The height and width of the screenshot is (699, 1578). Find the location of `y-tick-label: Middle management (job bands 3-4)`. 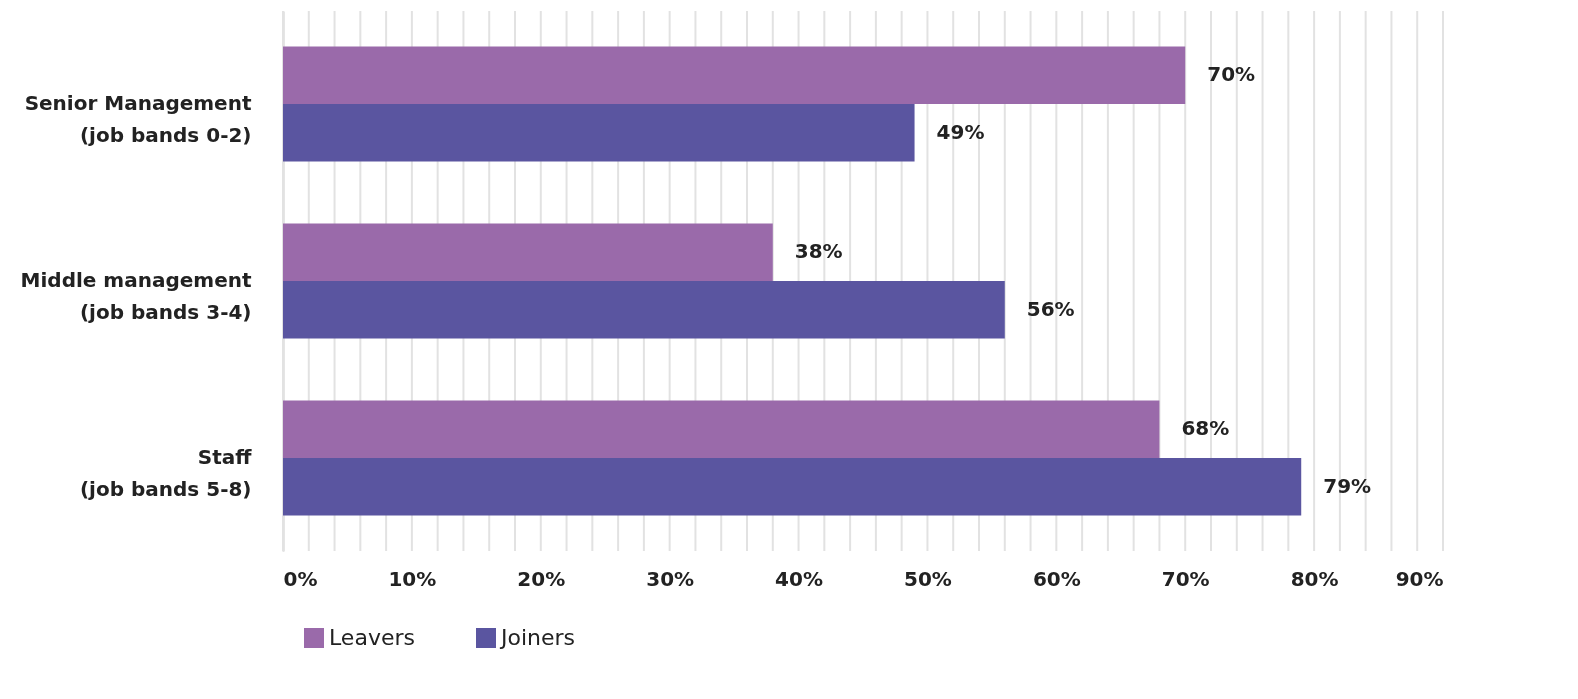

y-tick-label: Middle management (job bands 3-4) is located at coordinates (136, 296).